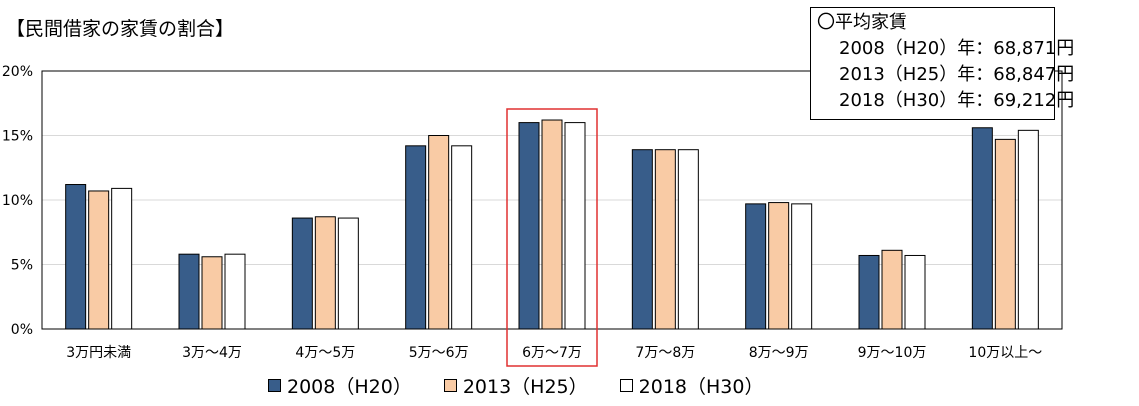  I want to click on legend-label-2008: 2008（H20）, so click(349, 386).